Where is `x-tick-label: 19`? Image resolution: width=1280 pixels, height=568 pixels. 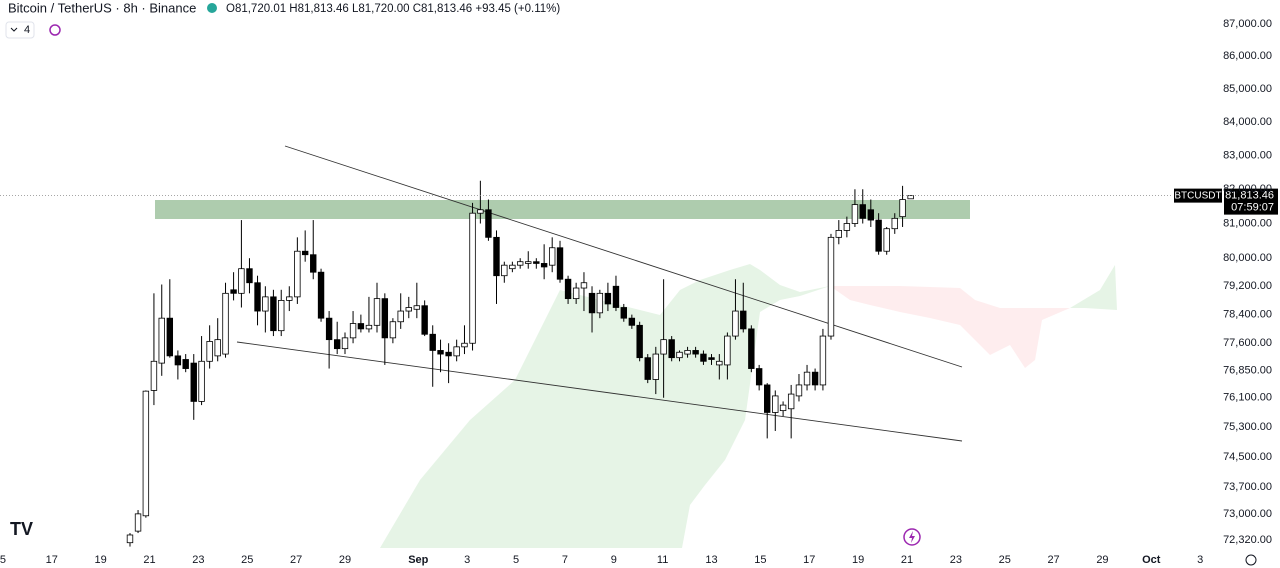 x-tick-label: 19 is located at coordinates (858, 560).